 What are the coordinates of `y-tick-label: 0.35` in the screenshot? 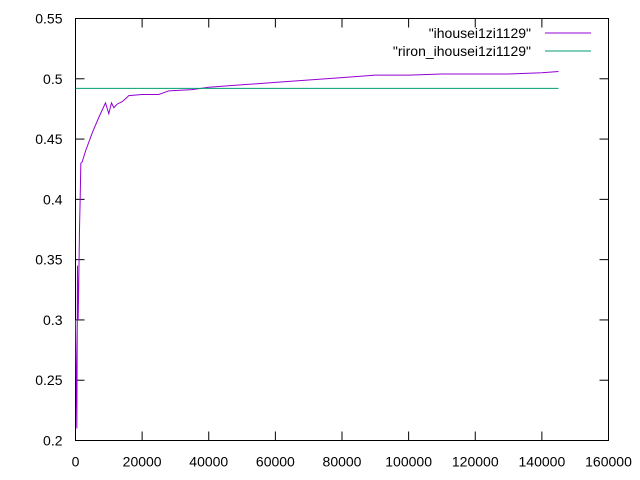 It's located at (48, 260).